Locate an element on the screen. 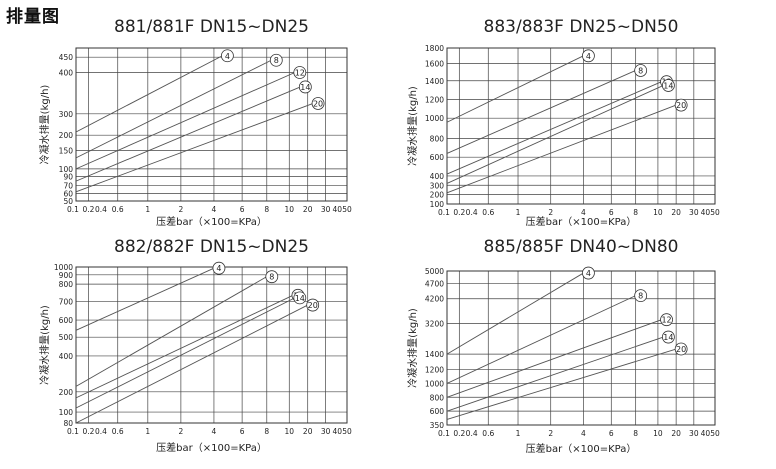 This screenshot has width=776, height=469. x-tick-label: 6 is located at coordinates (242, 431).